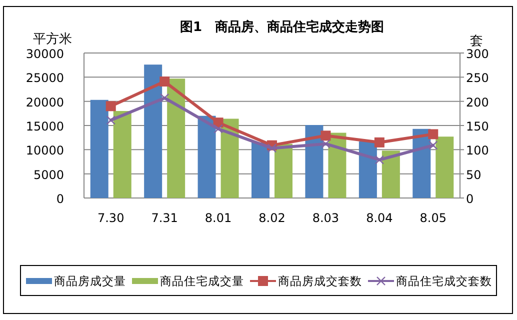 The width and height of the screenshot is (517, 320). I want to click on y-tick-label: 10000, so click(45, 151).